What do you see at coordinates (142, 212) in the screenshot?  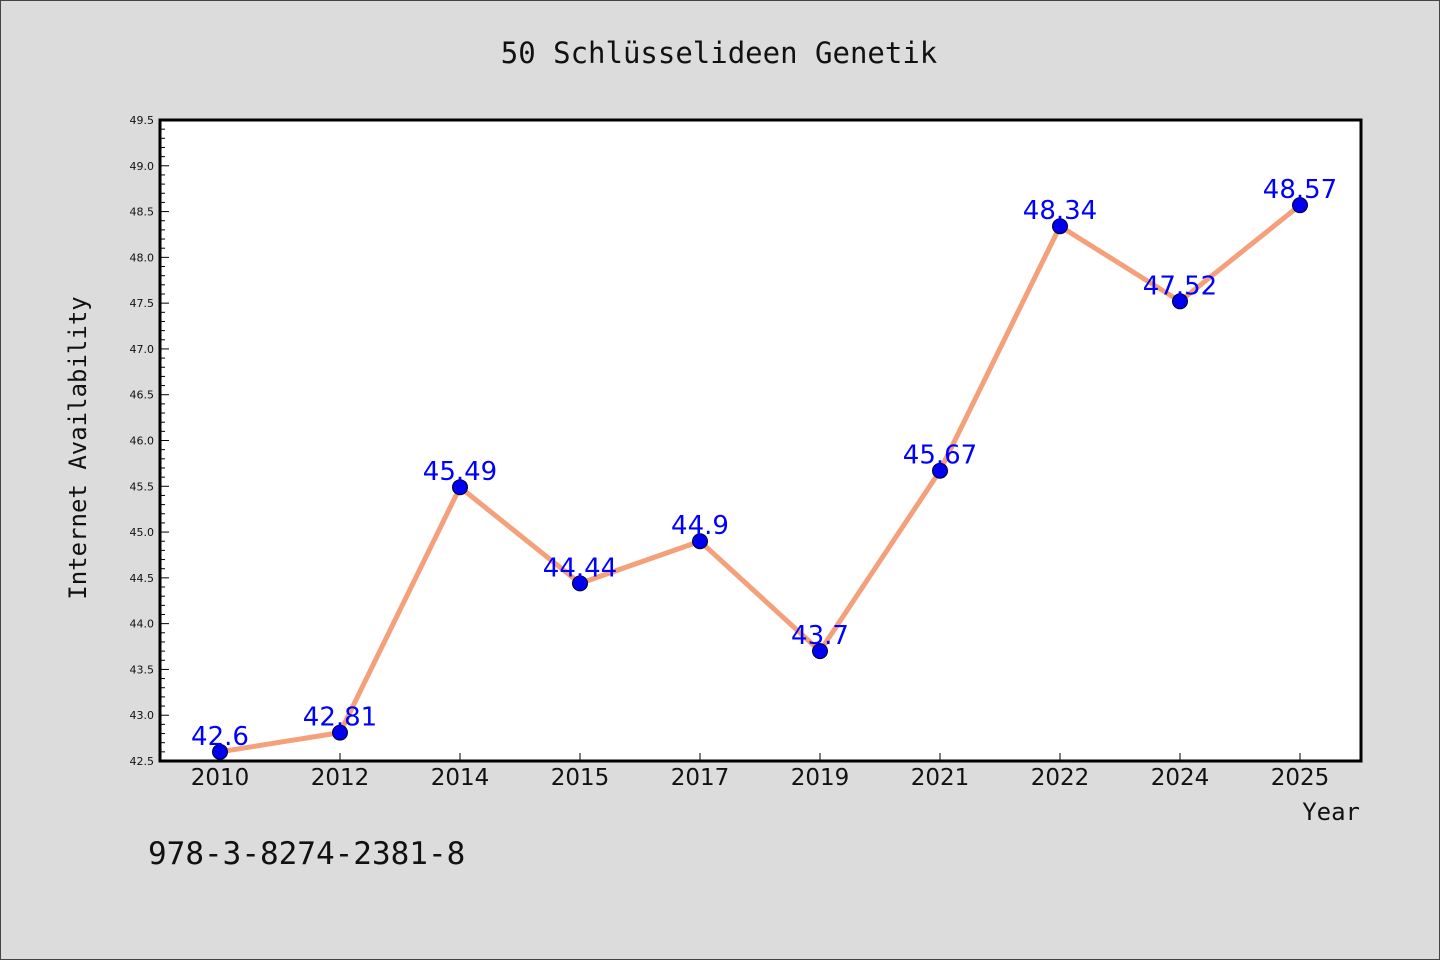 I see `y-tick-label: 48.5` at bounding box center [142, 212].